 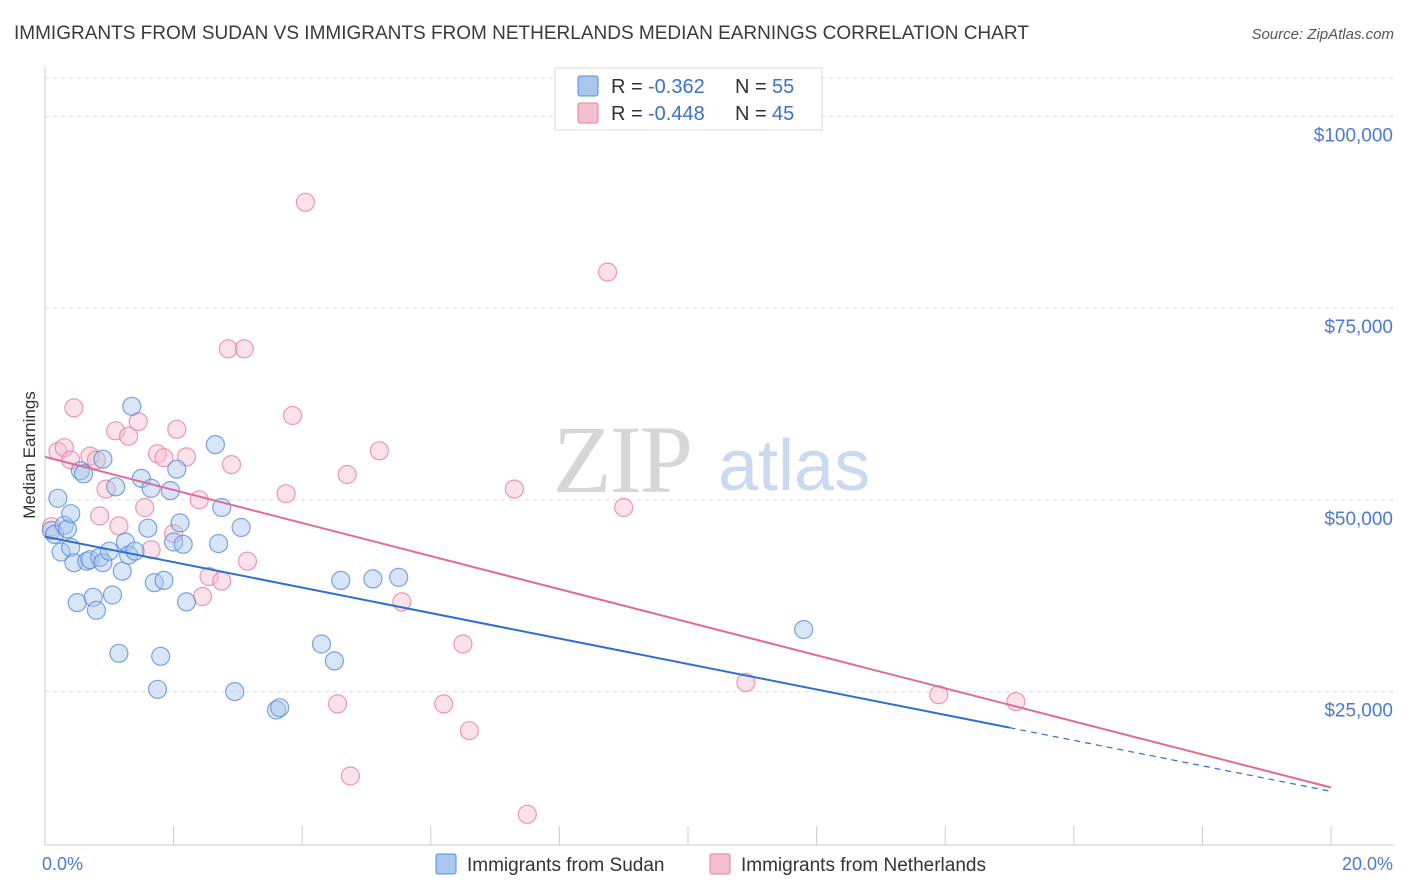 I want to click on legend-n-value-netherlands: 45, so click(x=783, y=114).